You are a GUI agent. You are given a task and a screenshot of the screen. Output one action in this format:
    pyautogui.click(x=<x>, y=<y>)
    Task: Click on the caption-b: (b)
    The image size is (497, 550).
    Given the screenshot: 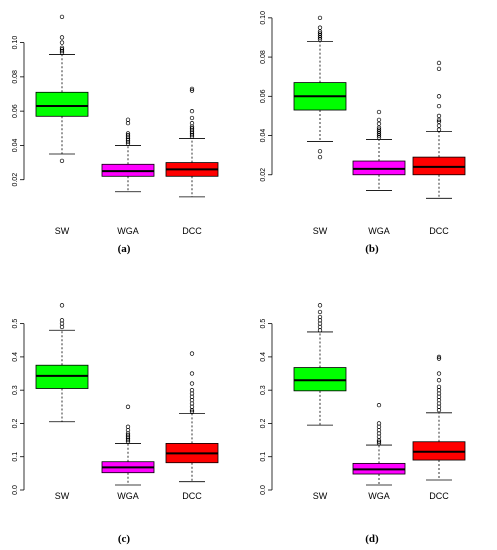 What is the action you would take?
    pyautogui.click(x=372, y=249)
    